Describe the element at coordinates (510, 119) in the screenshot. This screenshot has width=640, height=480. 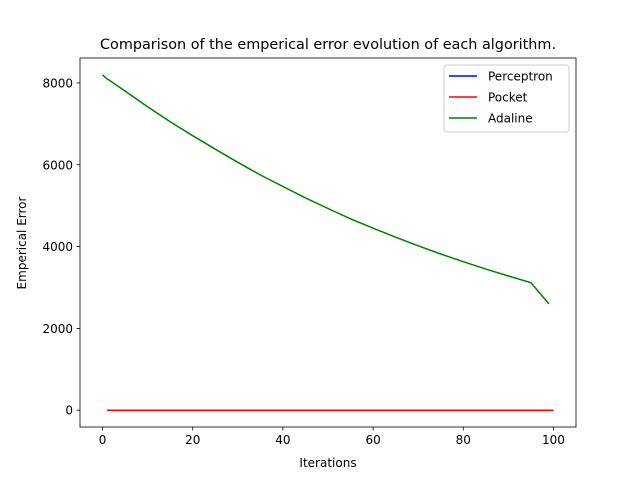
I see `legend-label-adaline: Adaline` at that location.